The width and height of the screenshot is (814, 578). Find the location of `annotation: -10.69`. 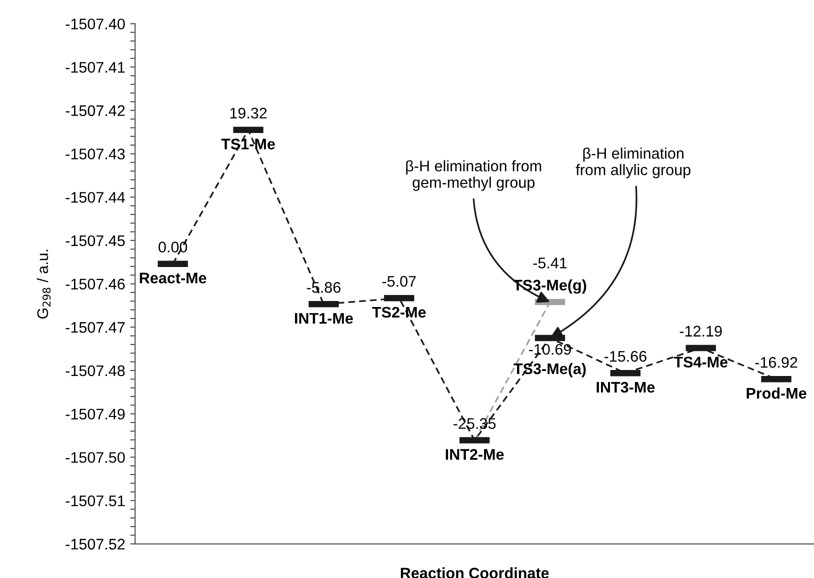

annotation: -10.69 is located at coordinates (550, 349).